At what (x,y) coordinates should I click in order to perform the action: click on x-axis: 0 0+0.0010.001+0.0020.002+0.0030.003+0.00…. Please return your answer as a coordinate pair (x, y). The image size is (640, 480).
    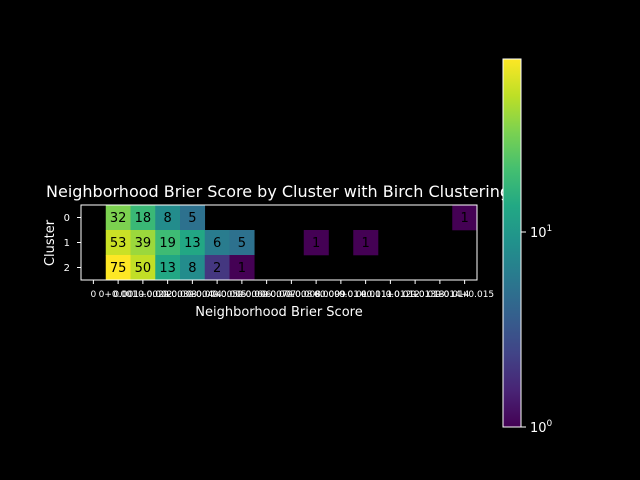
    Looking at the image, I should click on (292, 290).